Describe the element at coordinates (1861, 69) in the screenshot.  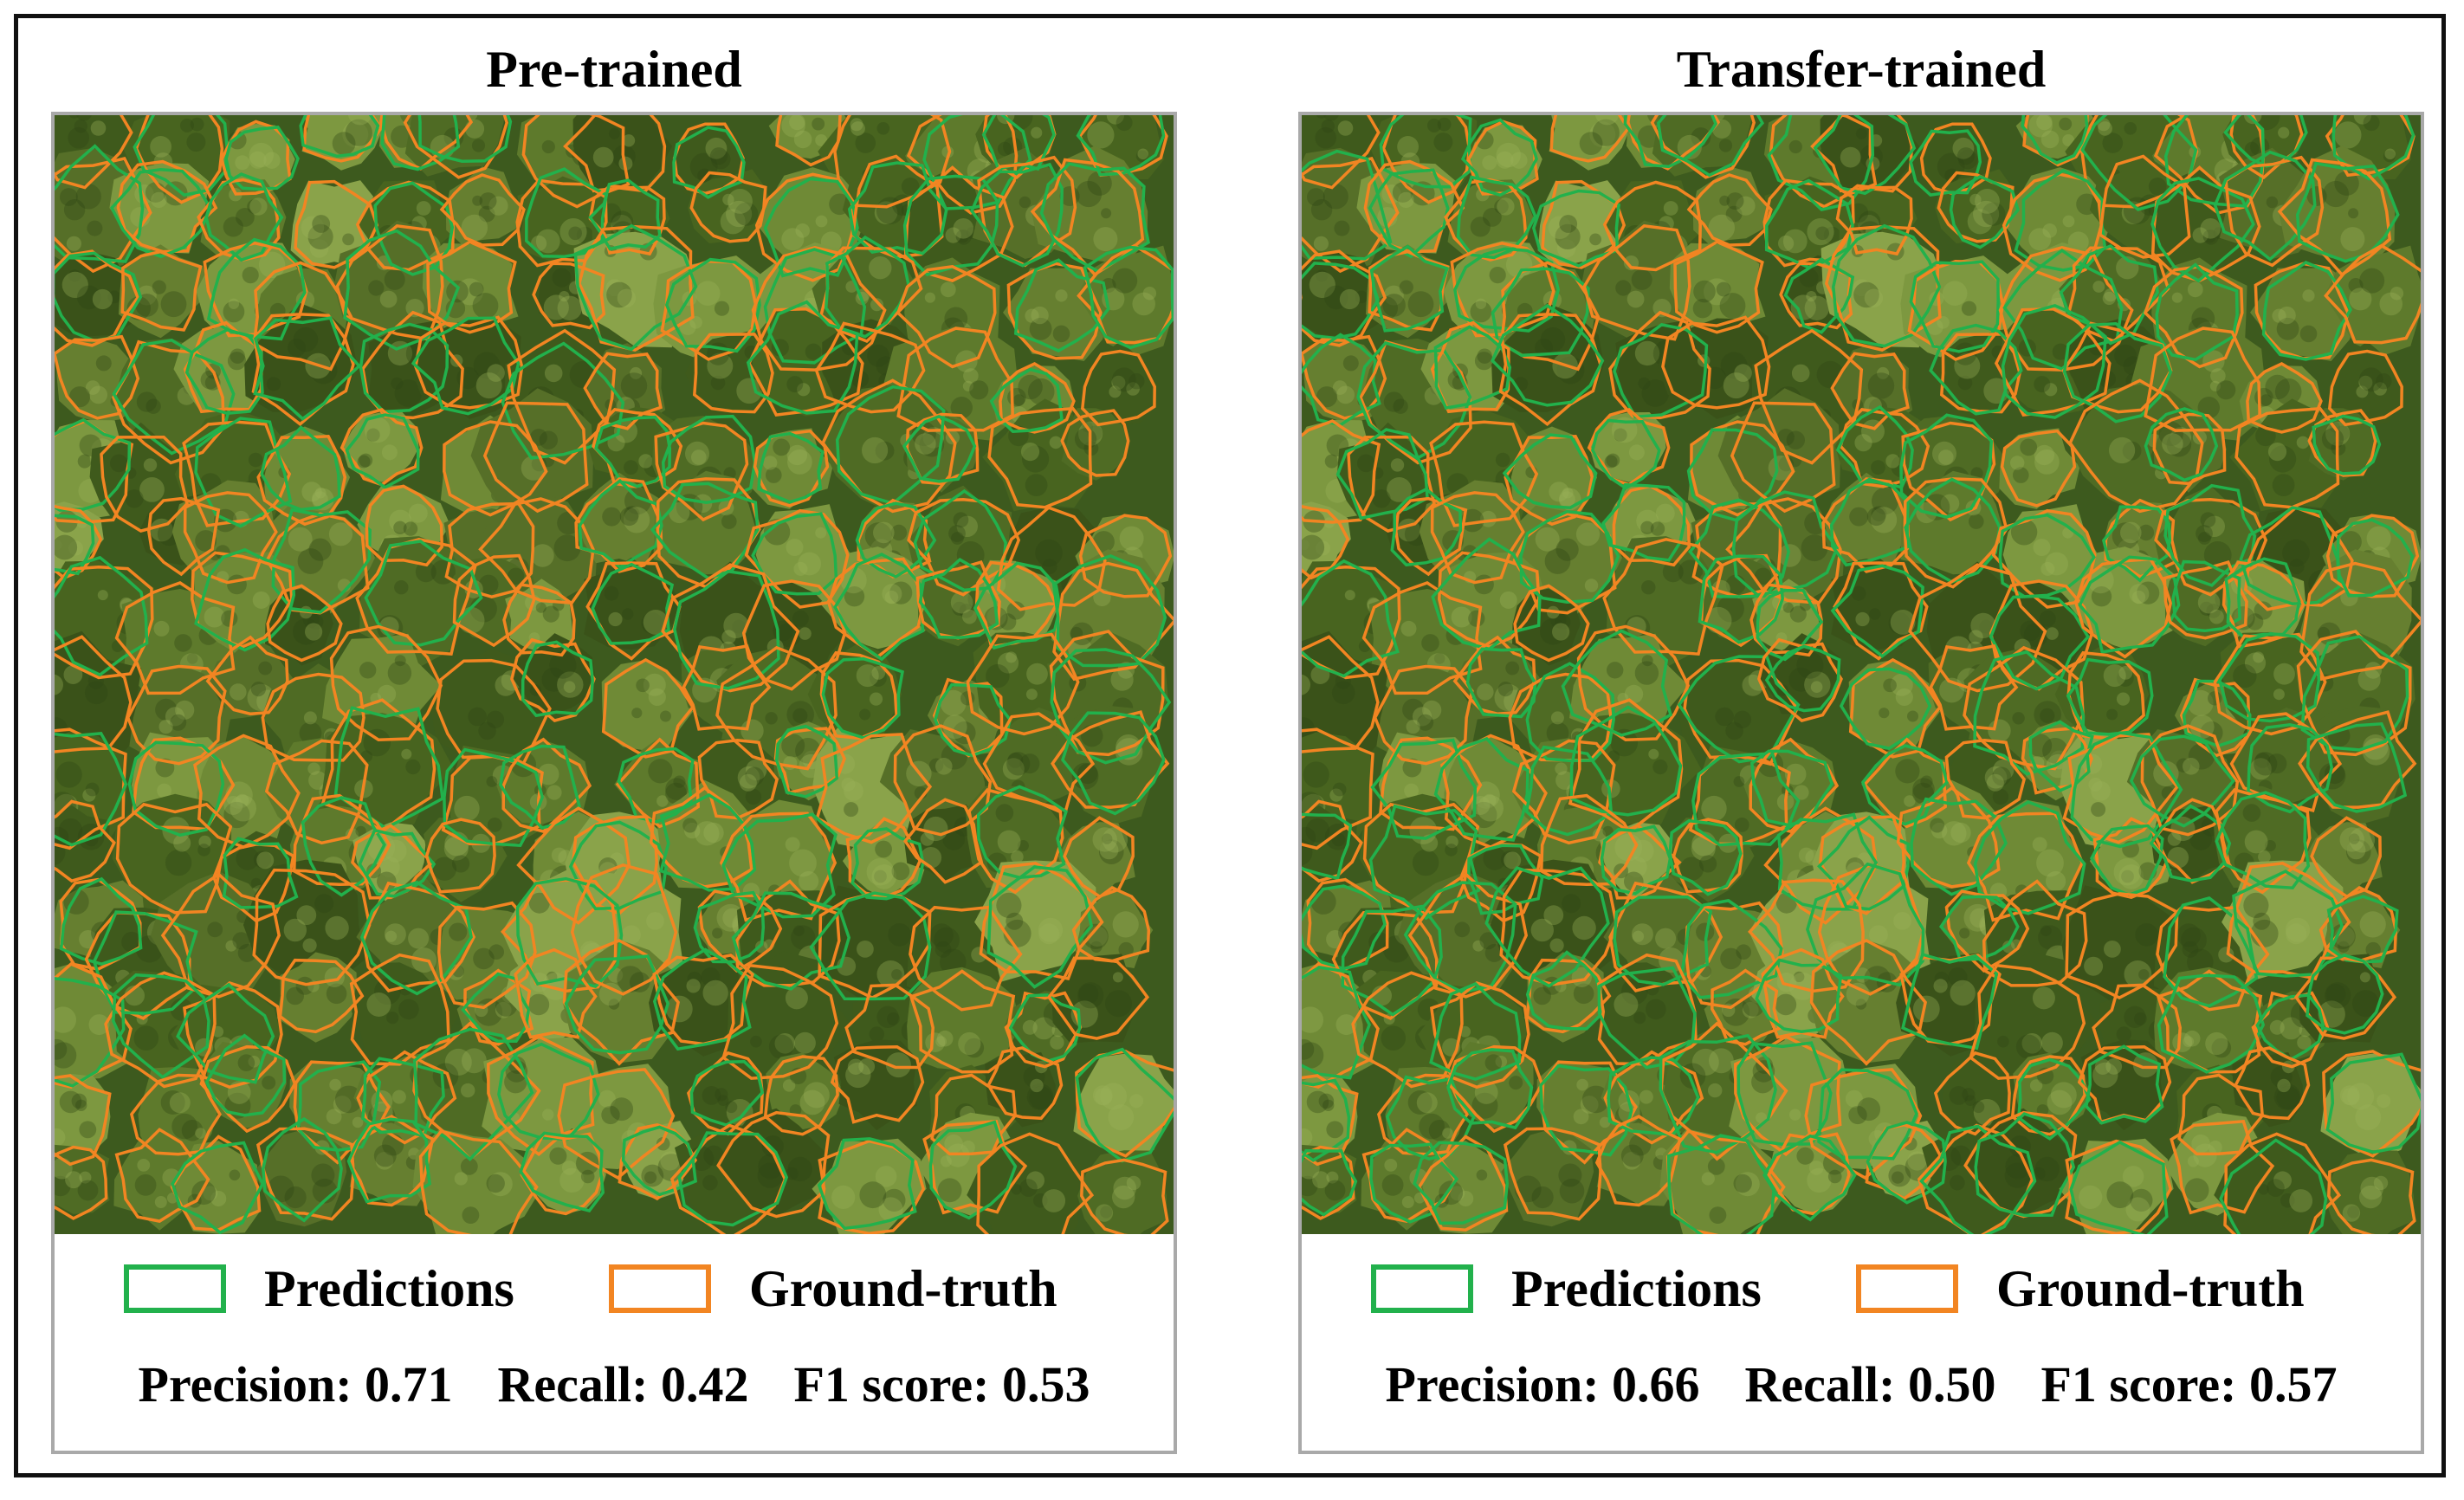
I see `panel-title: Transfer-trained` at that location.